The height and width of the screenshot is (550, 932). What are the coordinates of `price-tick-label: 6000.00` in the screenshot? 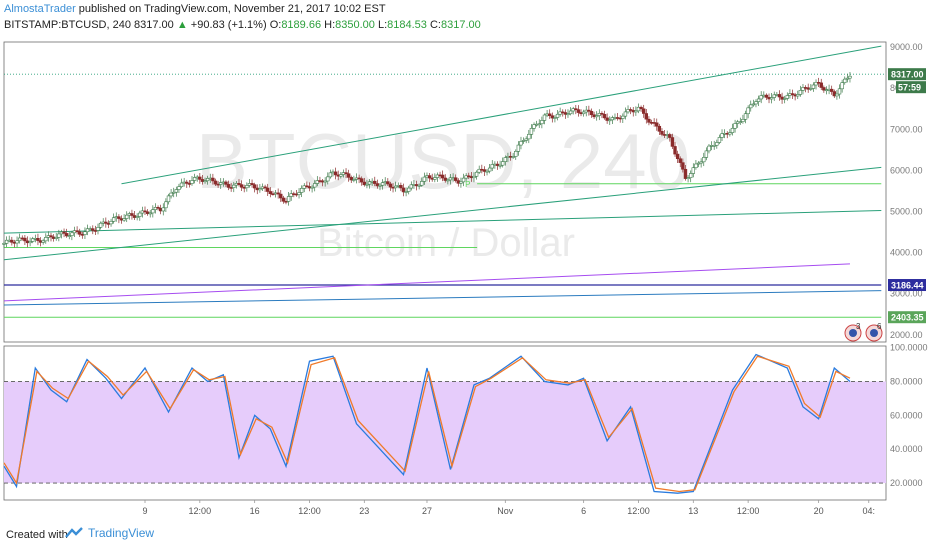 It's located at (906, 170).